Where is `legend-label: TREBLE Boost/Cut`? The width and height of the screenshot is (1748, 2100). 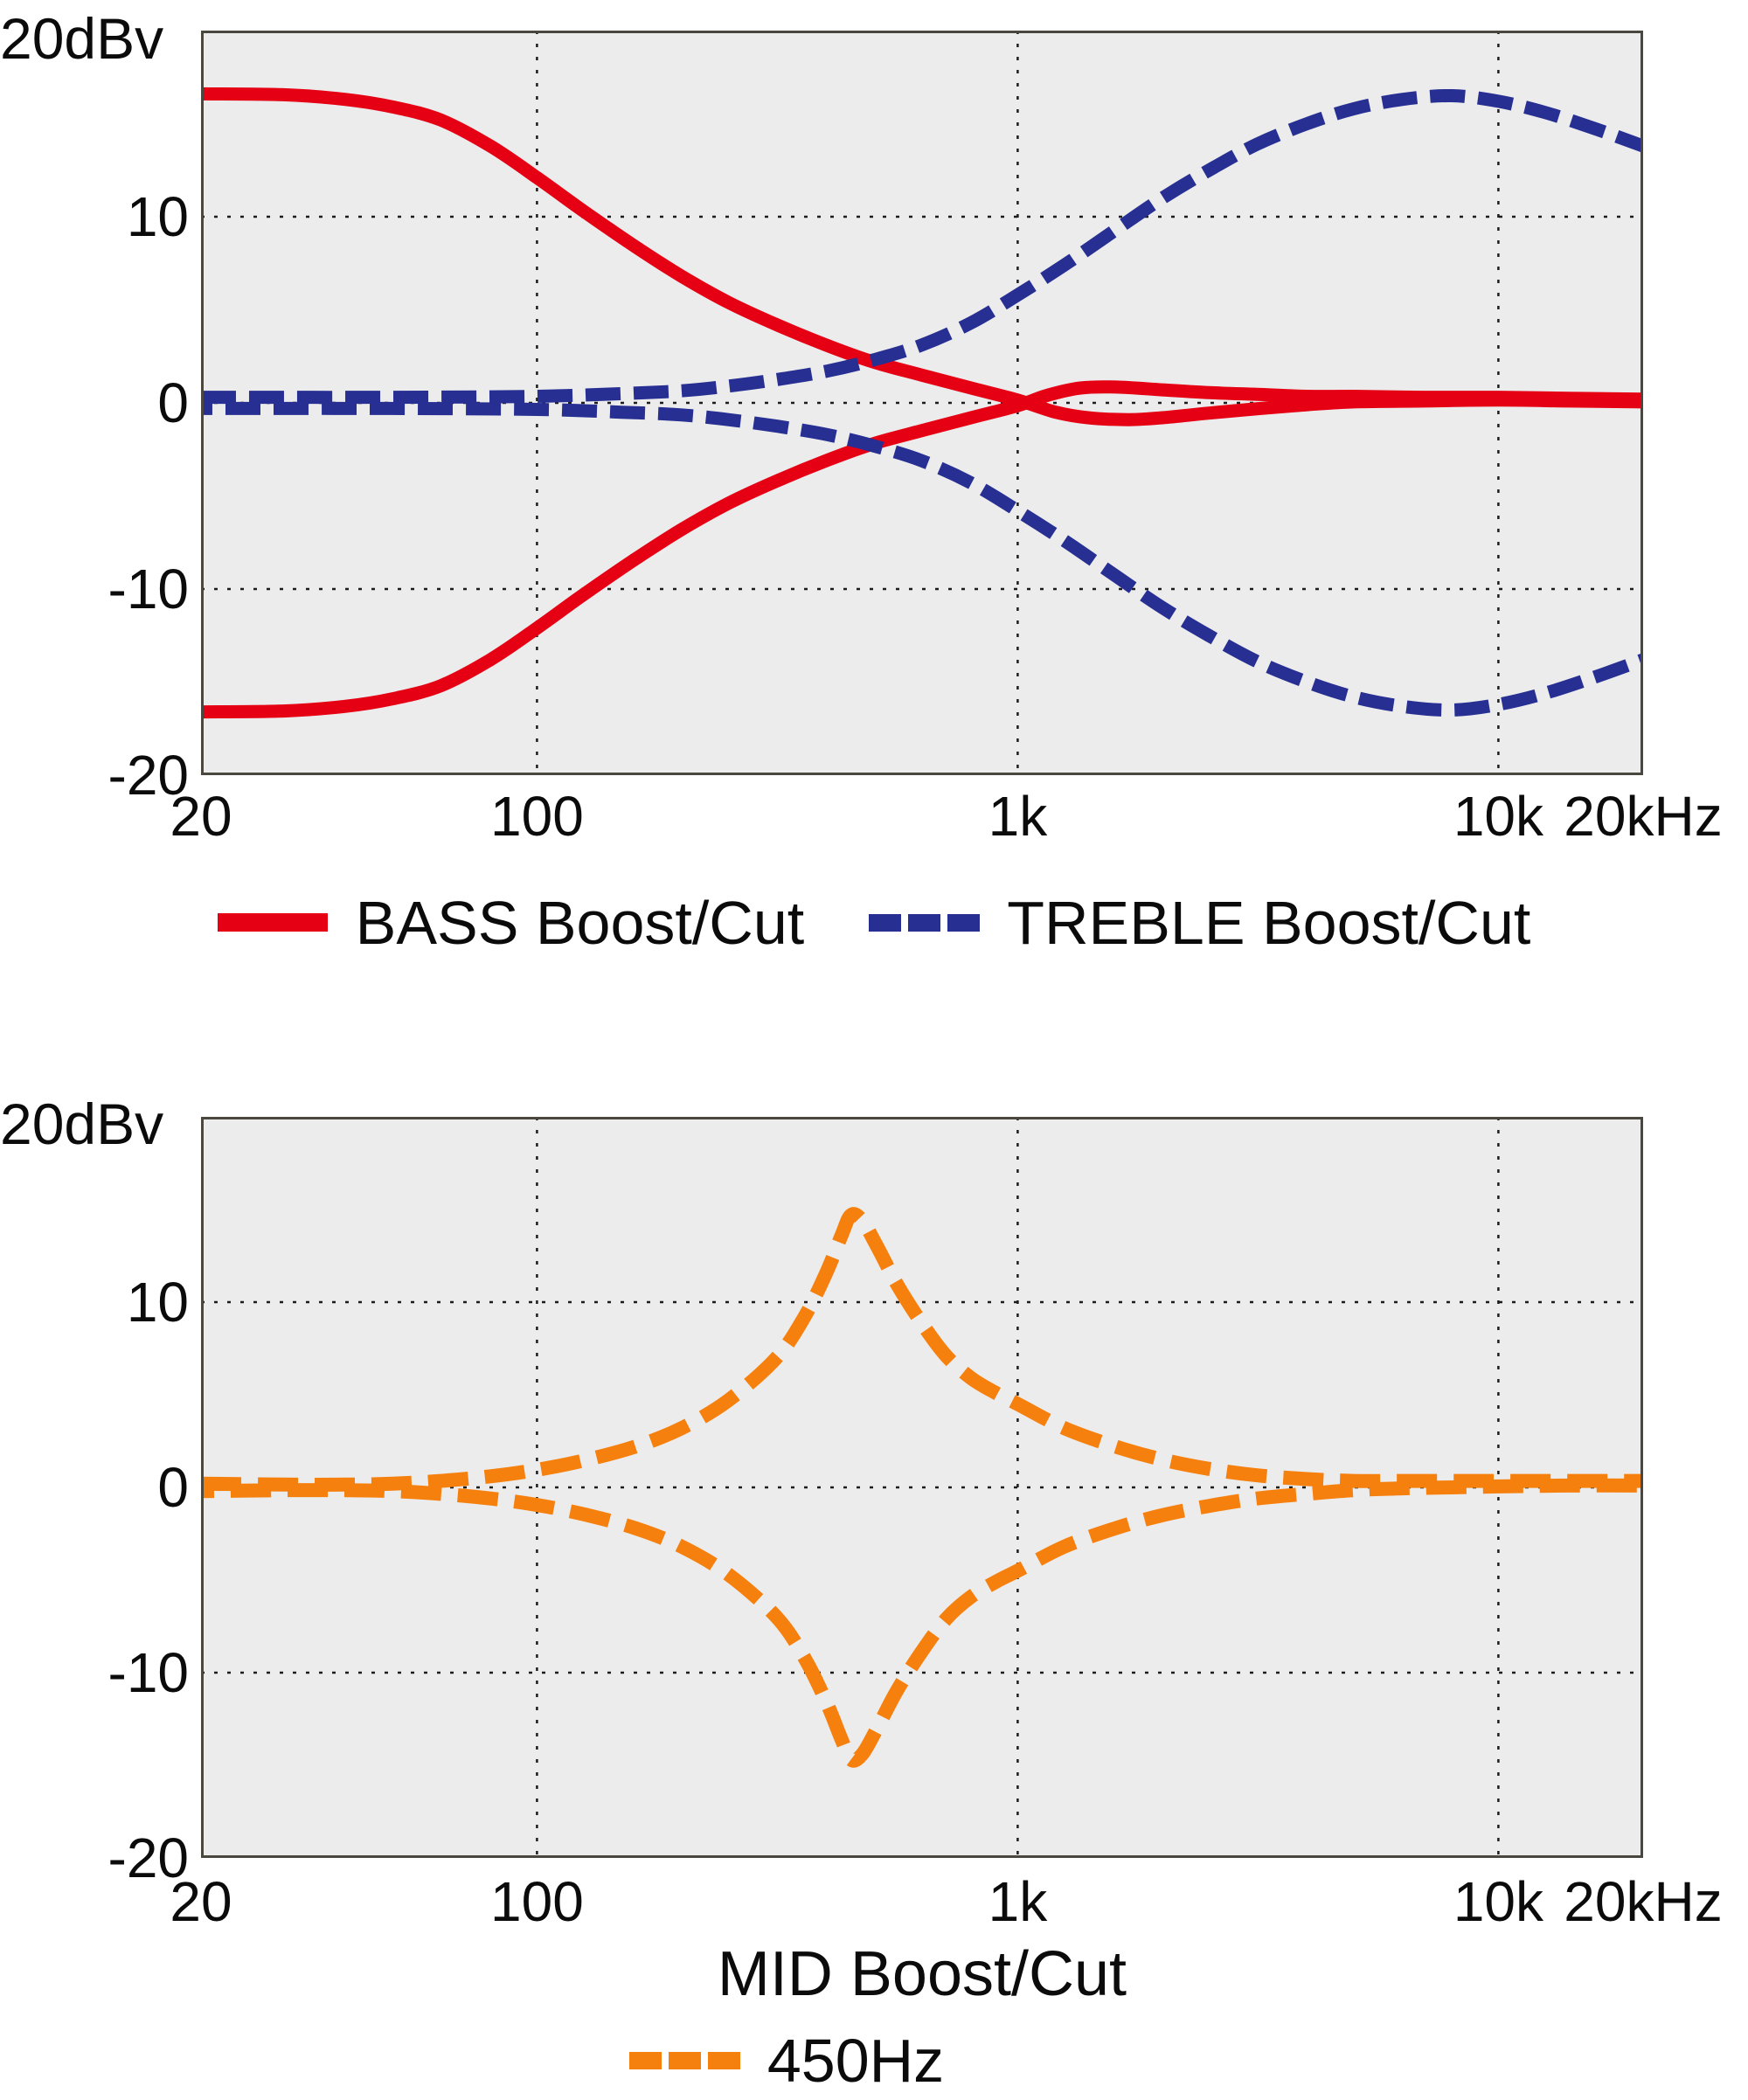
legend-label: TREBLE Boost/Cut is located at coordinates (1269, 923).